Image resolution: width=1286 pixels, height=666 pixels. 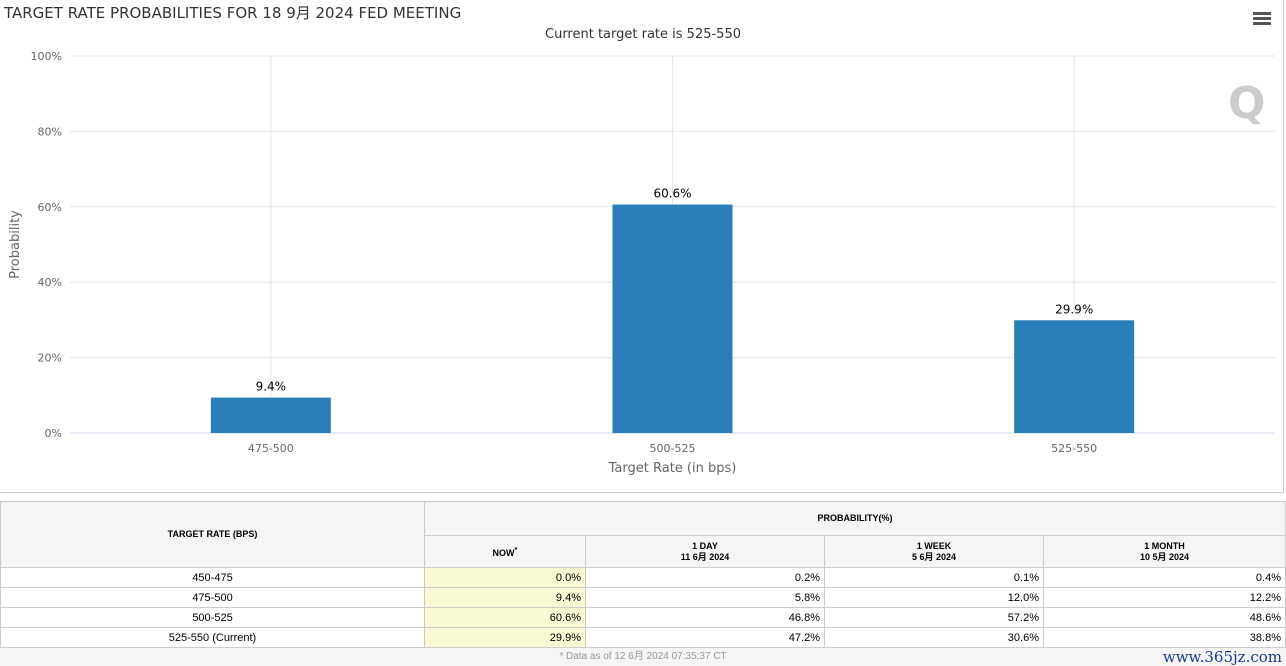 What do you see at coordinates (212, 617) in the screenshot?
I see `rate-cell: 500-525` at bounding box center [212, 617].